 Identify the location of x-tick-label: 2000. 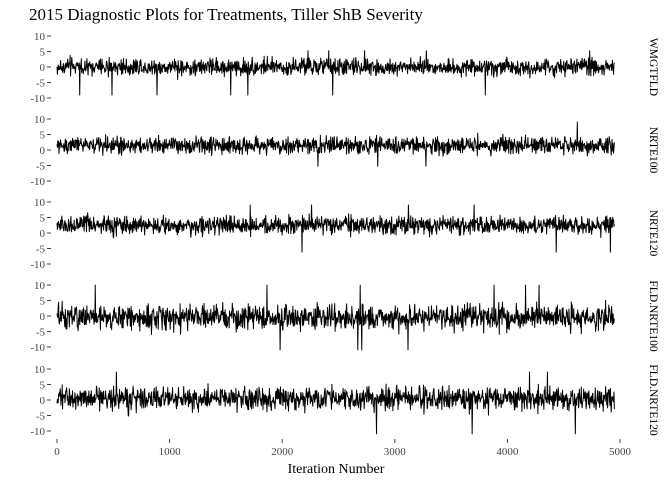
(282, 452).